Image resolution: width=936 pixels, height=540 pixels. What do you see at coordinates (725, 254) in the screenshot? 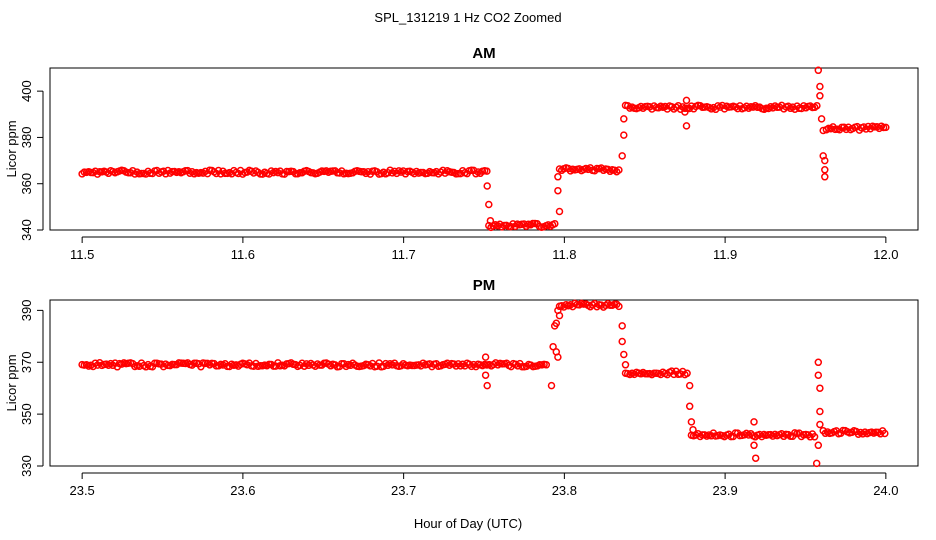
I see `x-tick-label: 11.9` at bounding box center [725, 254].